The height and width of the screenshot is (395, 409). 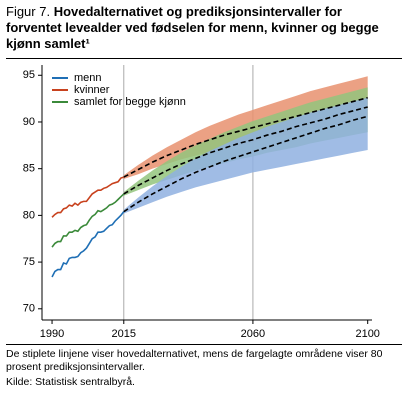 What do you see at coordinates (88, 78) in the screenshot?
I see `legend-label: menn` at bounding box center [88, 78].